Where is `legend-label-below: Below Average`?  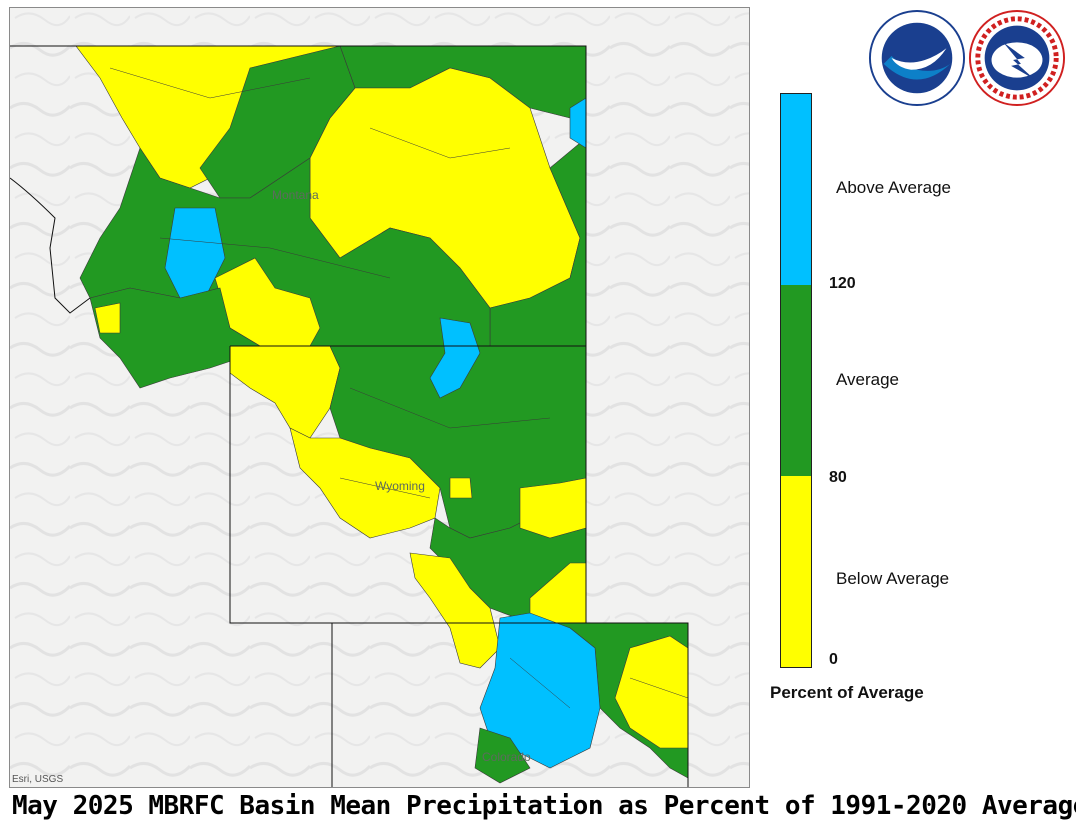 legend-label-below: Below Average is located at coordinates (893, 578).